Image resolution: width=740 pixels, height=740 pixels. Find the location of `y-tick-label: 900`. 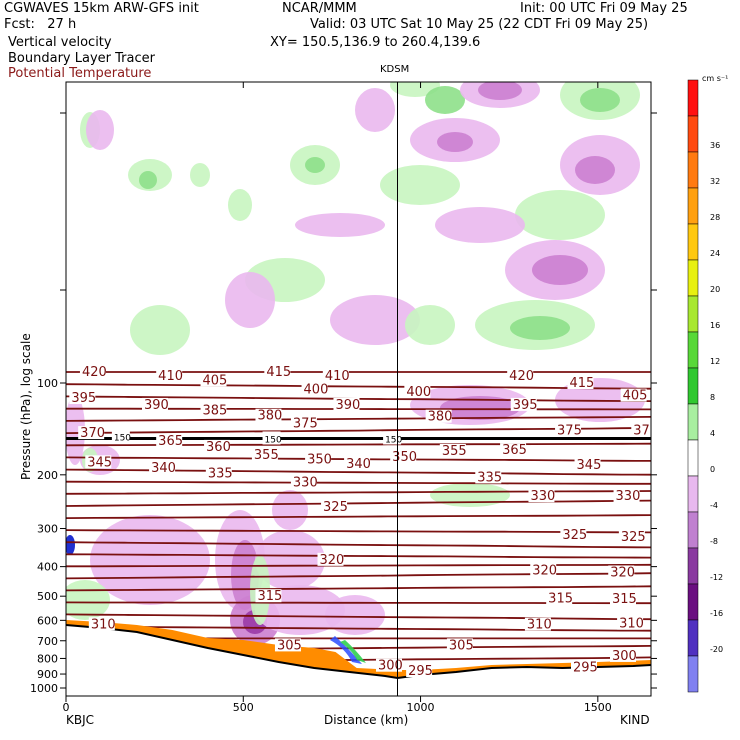

y-tick-label: 900 is located at coordinates (47, 674).